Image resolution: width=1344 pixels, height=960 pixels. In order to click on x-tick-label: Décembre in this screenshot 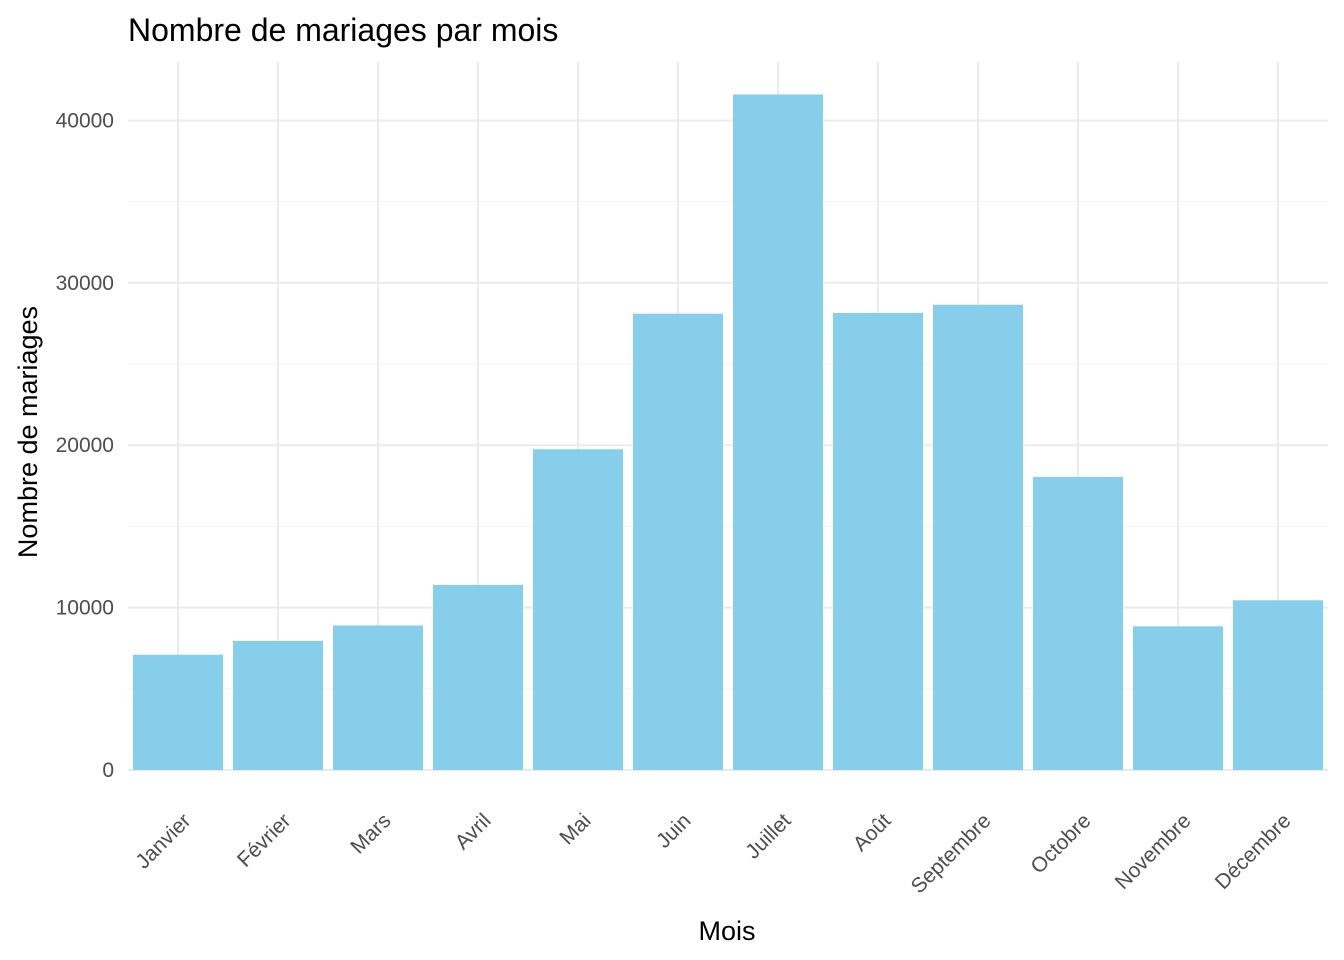, I will do `click(1253, 851)`.